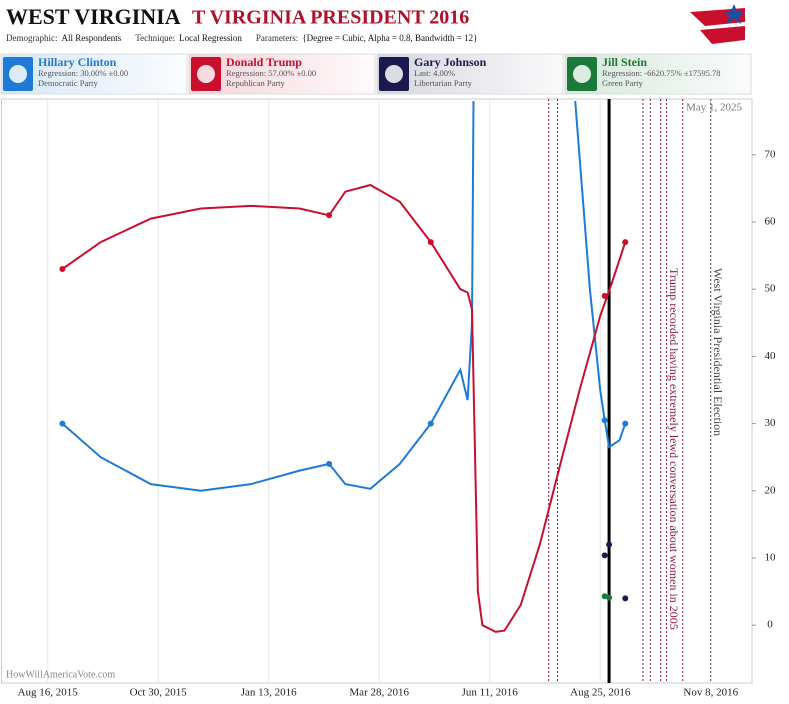 Image resolution: width=789 pixels, height=704 pixels. Describe the element at coordinates (210, 38) in the screenshot. I see `info-value: Local Regression` at that location.